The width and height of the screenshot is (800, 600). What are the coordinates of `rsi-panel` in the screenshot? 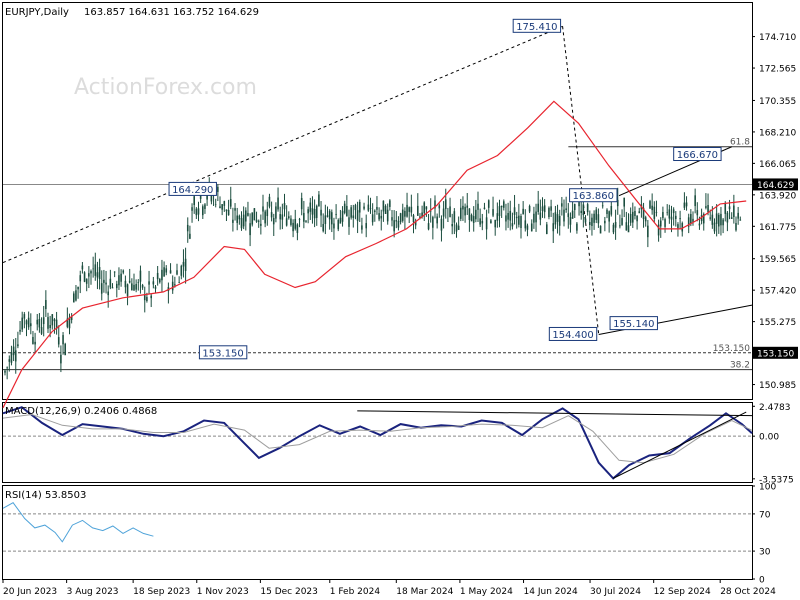 It's located at (377, 532).